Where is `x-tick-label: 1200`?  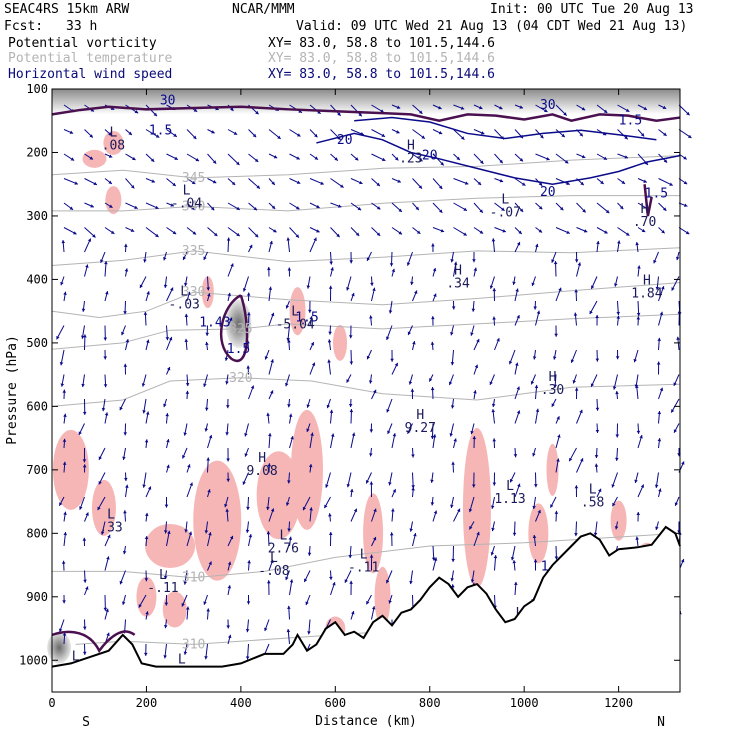
x-tick-label: 1200 is located at coordinates (618, 703).